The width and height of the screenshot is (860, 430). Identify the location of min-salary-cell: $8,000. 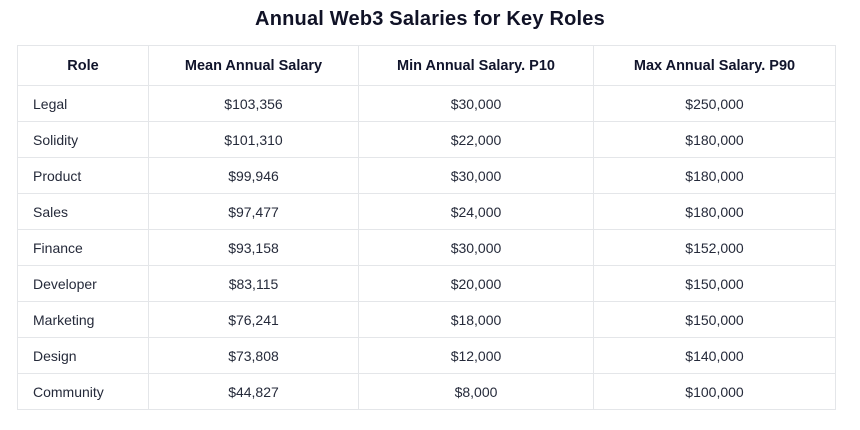
(476, 391).